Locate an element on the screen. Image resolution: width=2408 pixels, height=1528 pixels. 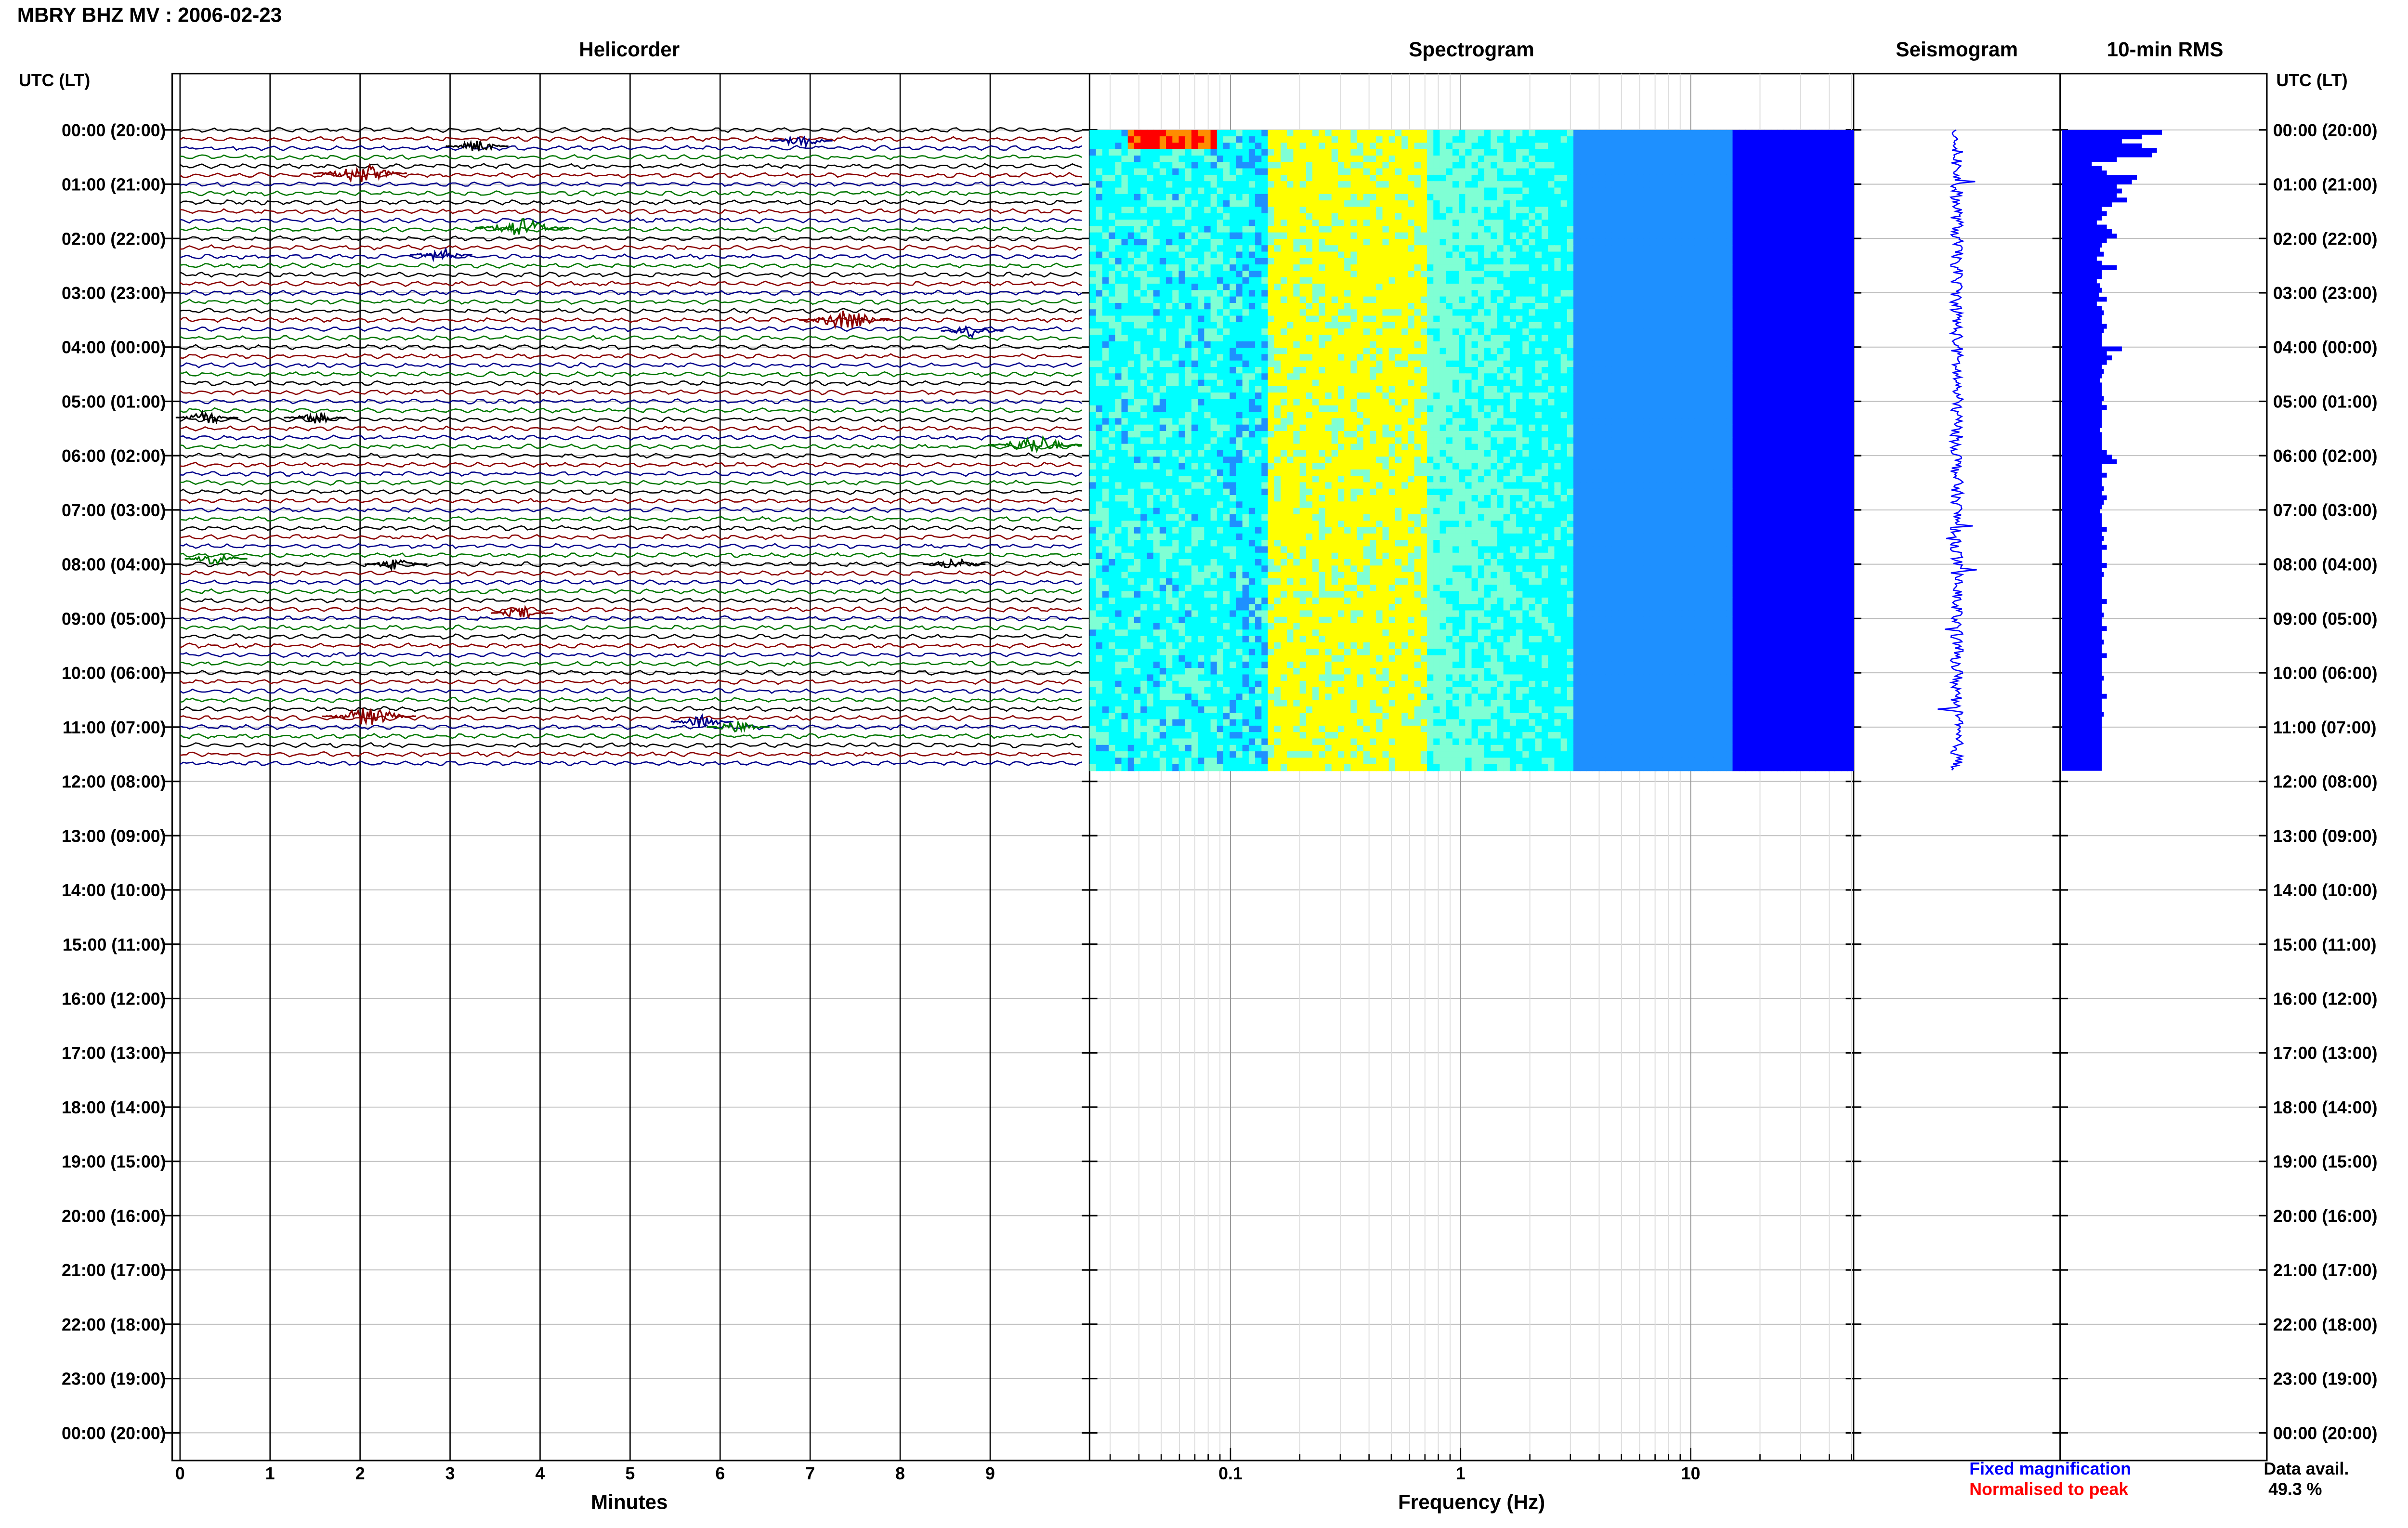
time-label-right: 02:00 (22:00) is located at coordinates (2325, 238).